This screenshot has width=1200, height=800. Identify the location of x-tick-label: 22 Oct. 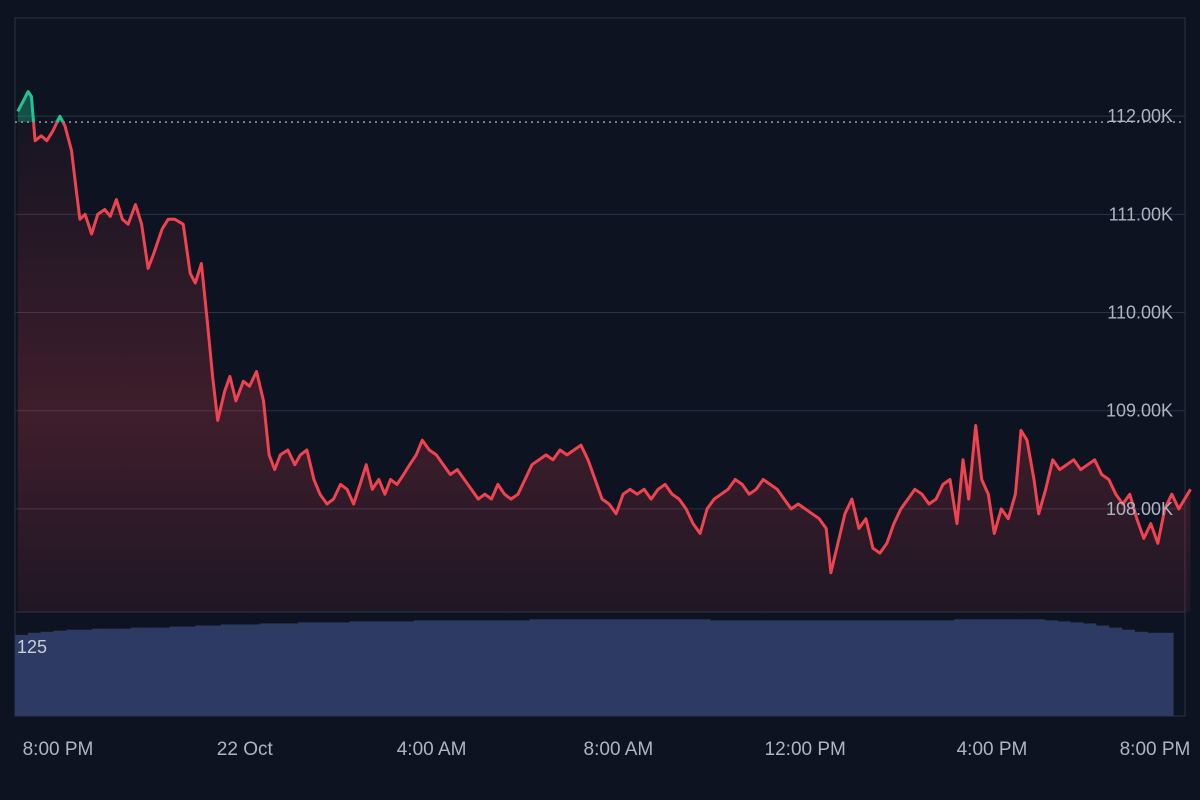
(245, 749).